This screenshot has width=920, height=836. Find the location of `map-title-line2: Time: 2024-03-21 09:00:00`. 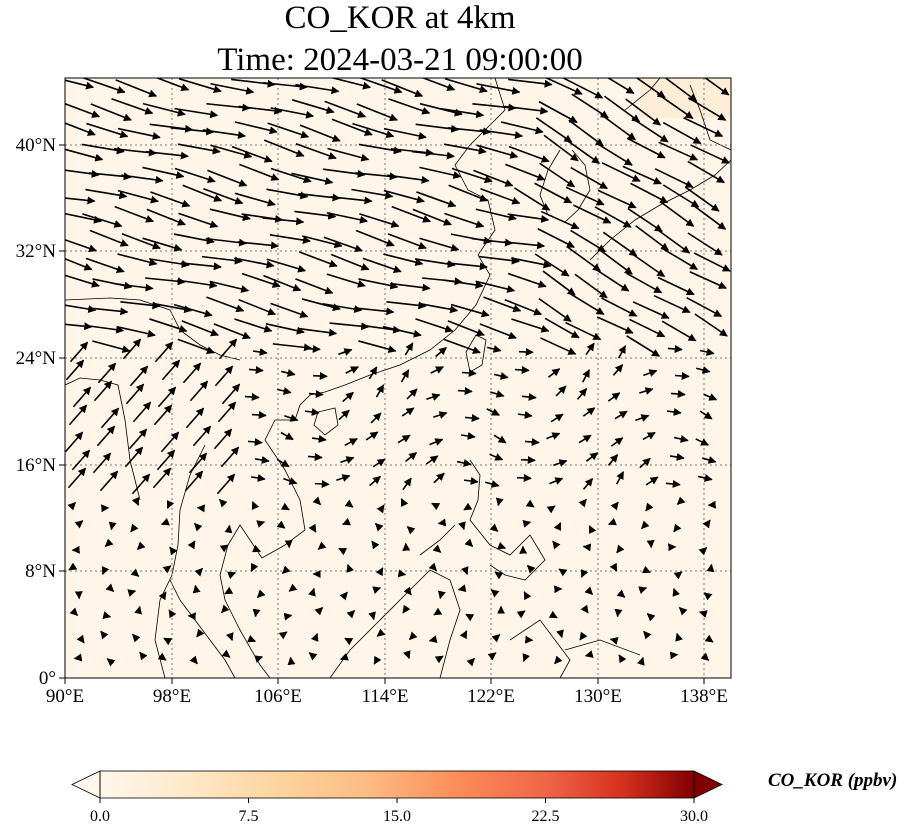

map-title-line2: Time: 2024-03-21 09:00:00 is located at coordinates (400, 60).